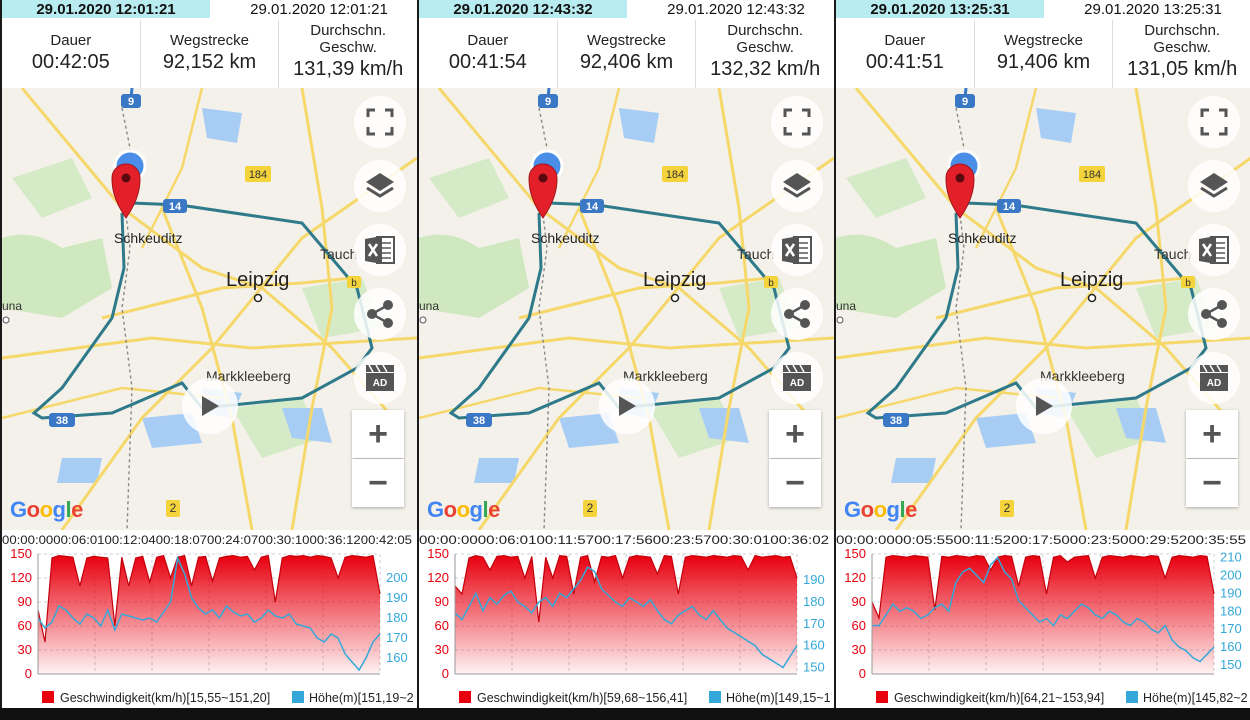 The height and width of the screenshot is (720, 1250). What do you see at coordinates (25, 649) in the screenshot?
I see `speed-axis-tick: 30` at bounding box center [25, 649].